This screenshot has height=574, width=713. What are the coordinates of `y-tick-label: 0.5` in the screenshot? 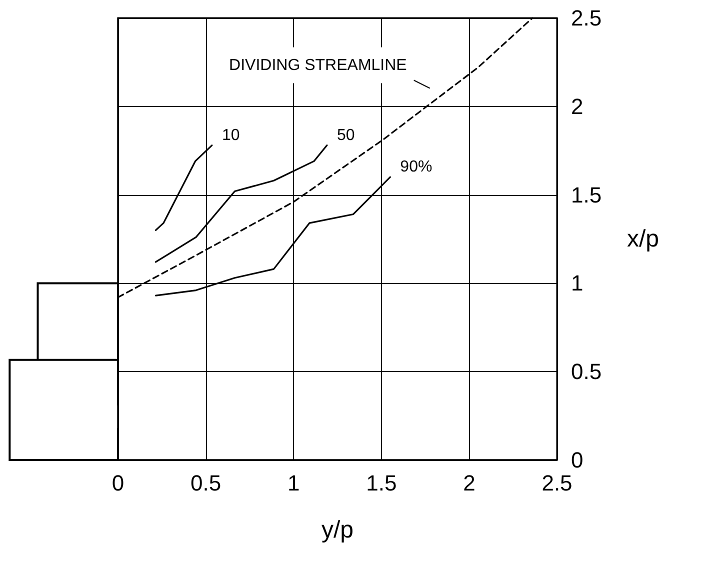 It's located at (586, 371).